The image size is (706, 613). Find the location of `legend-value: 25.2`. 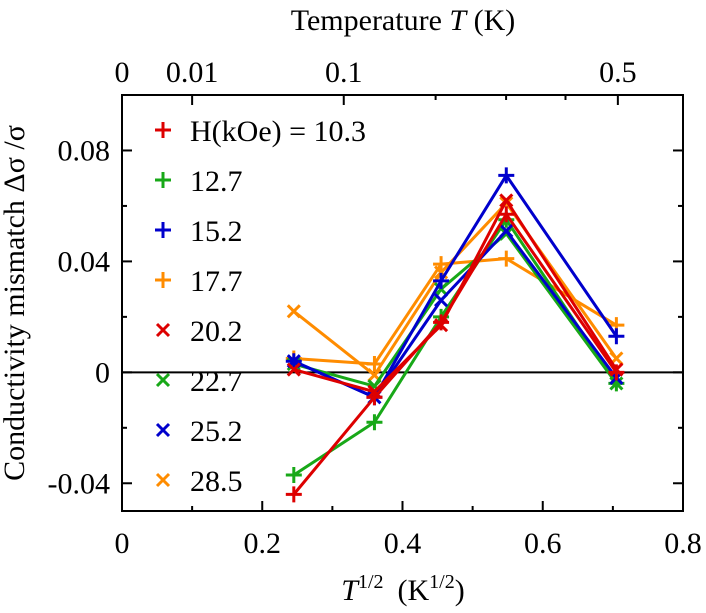

legend-value: 25.2 is located at coordinates (216, 431).